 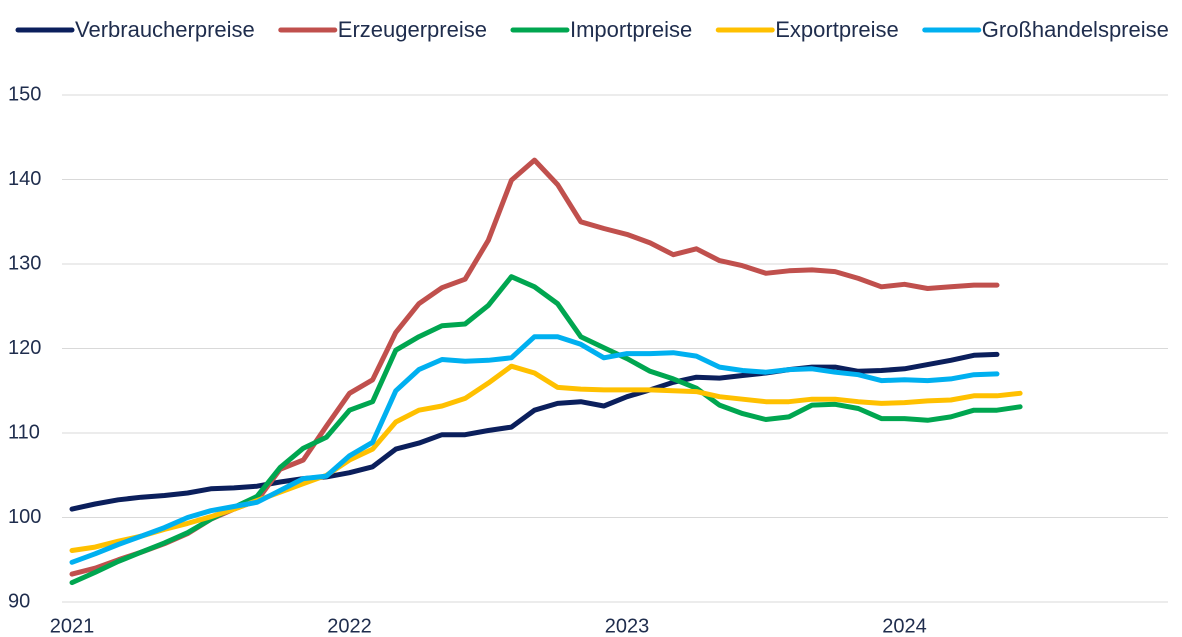 What do you see at coordinates (72, 626) in the screenshot?
I see `x-tick-label: 2021` at bounding box center [72, 626].